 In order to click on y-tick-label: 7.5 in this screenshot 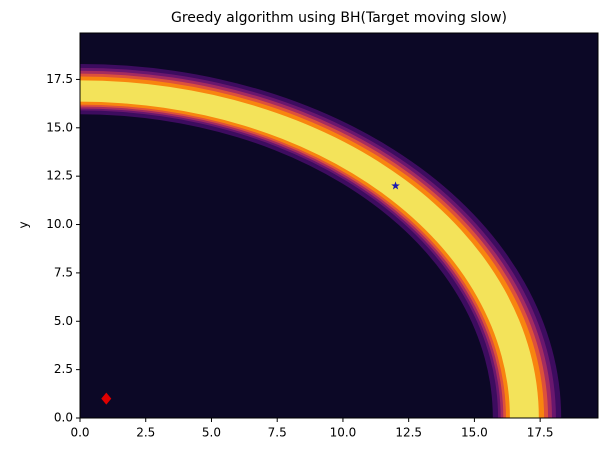, I will do `click(63, 272)`.